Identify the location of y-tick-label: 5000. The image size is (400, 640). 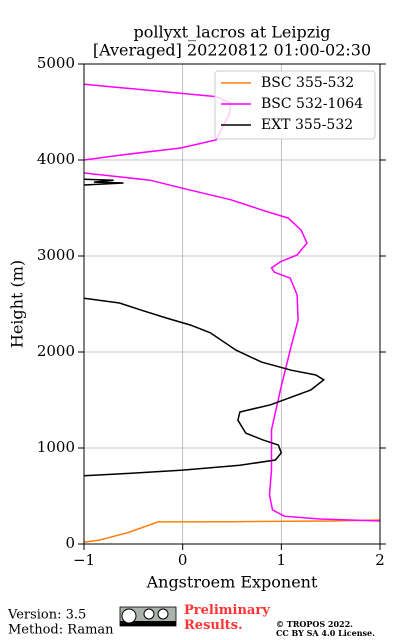
(56, 63).